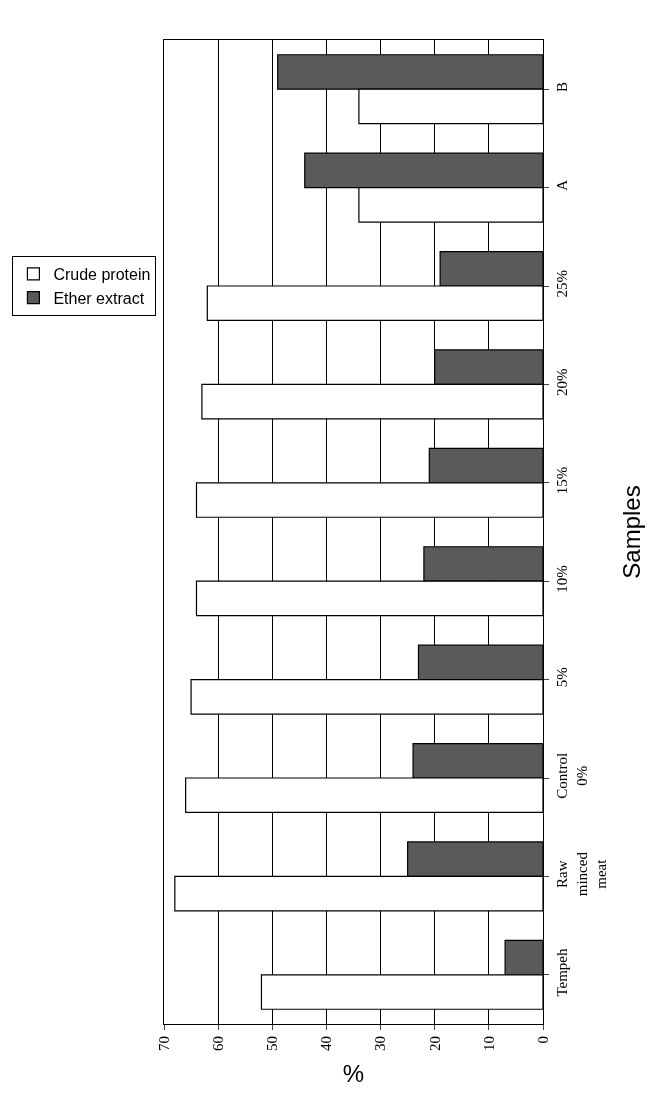 The height and width of the screenshot is (1095, 653). What do you see at coordinates (488, 1043) in the screenshot?
I see `x-tick-label: 10` at bounding box center [488, 1043].